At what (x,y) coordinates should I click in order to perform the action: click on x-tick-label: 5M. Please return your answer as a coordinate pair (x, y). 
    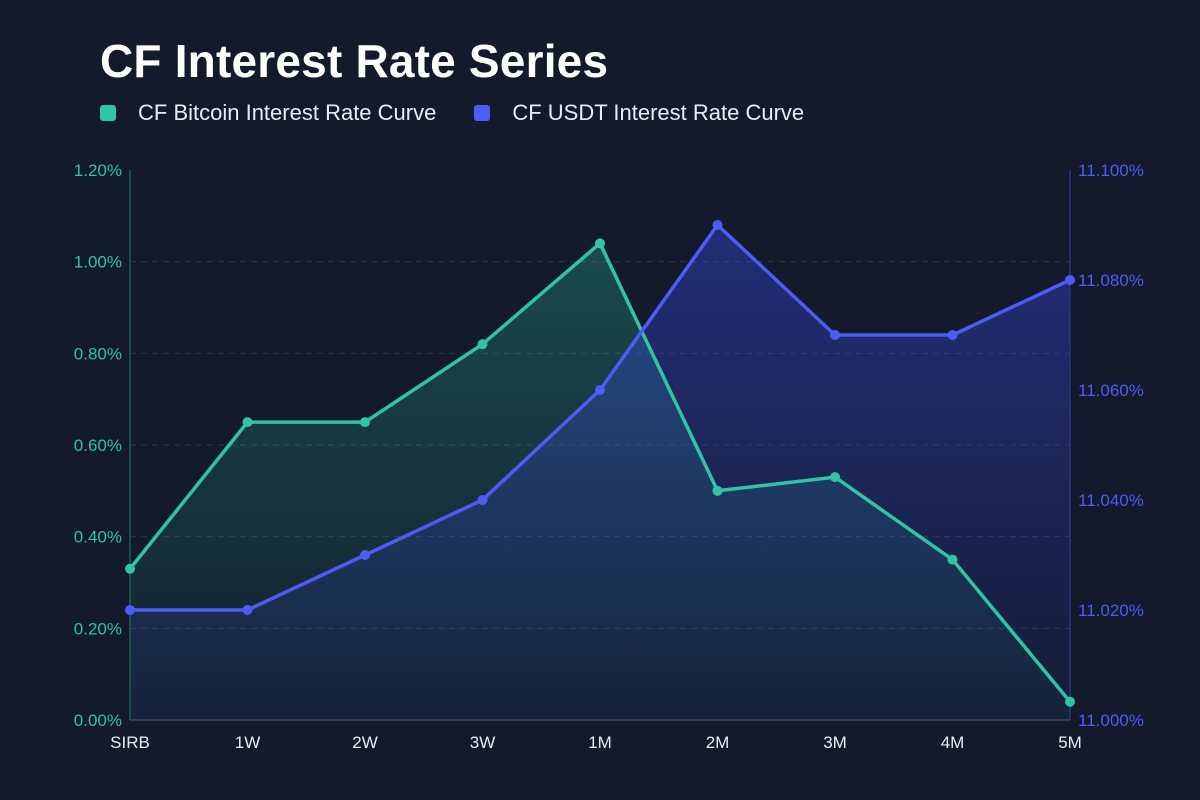
    Looking at the image, I should click on (1070, 742).